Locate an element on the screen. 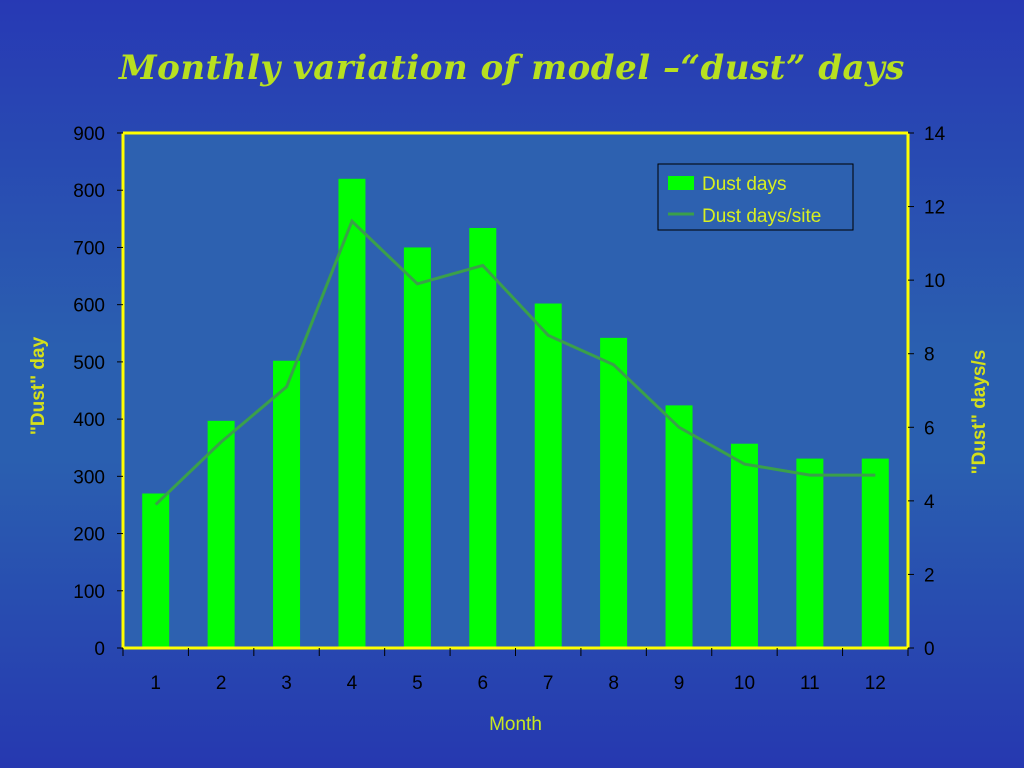 Image resolution: width=1024 pixels, height=768 pixels. y-axis-left-title: "Dust" day is located at coordinates (38, 385).